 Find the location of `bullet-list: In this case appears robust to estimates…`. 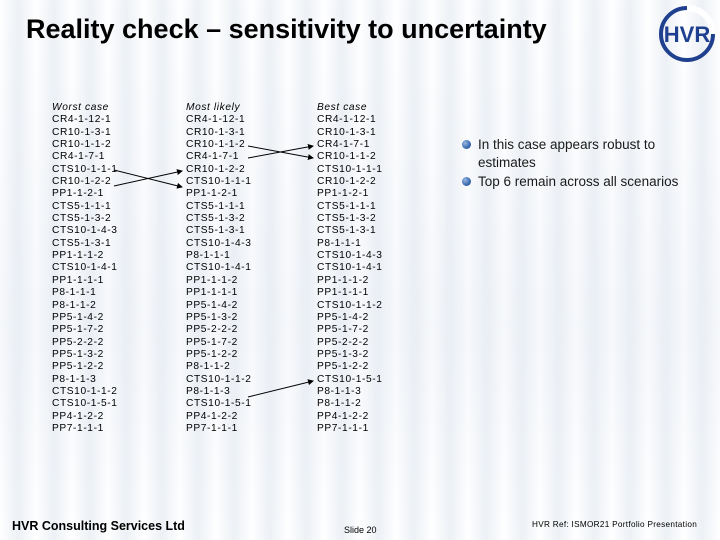

bullet-list: In this case appears robust to estimates… is located at coordinates (572, 164).